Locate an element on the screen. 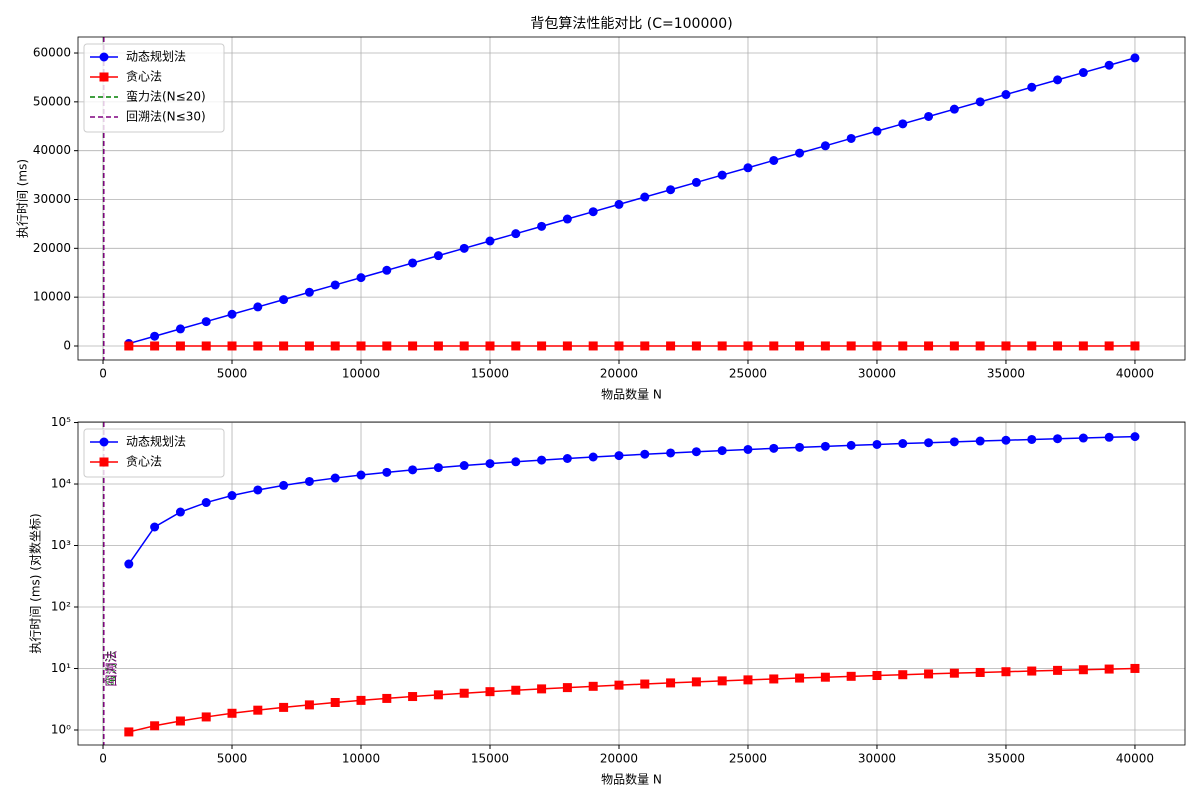 This screenshot has width=1200, height=804. y-tick-label: 10³ is located at coordinates (61, 545).